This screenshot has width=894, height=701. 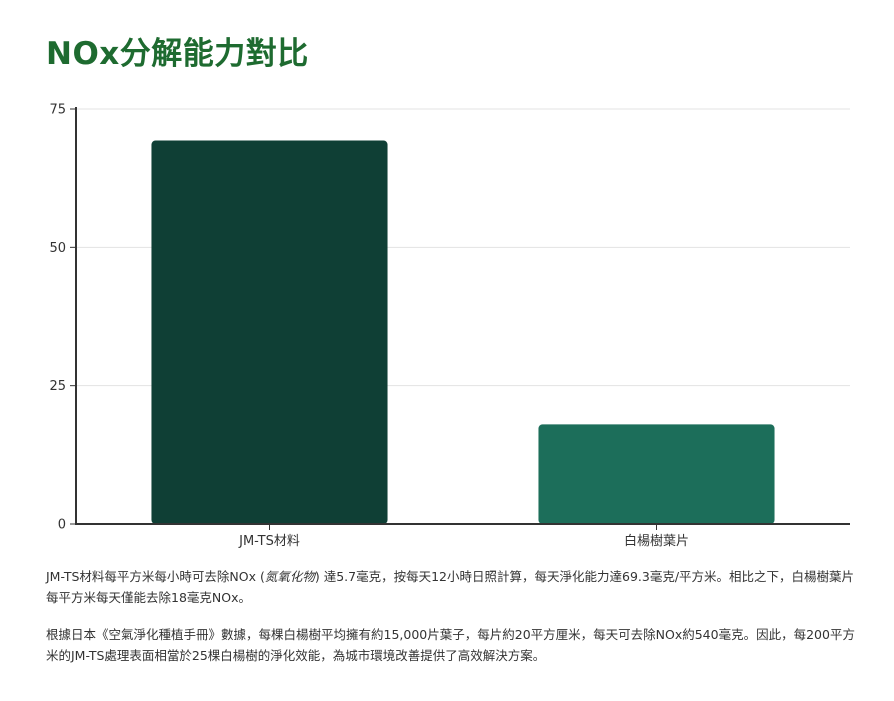 I want to click on x-tick-label: 白楊樹葉片, so click(x=656, y=541).